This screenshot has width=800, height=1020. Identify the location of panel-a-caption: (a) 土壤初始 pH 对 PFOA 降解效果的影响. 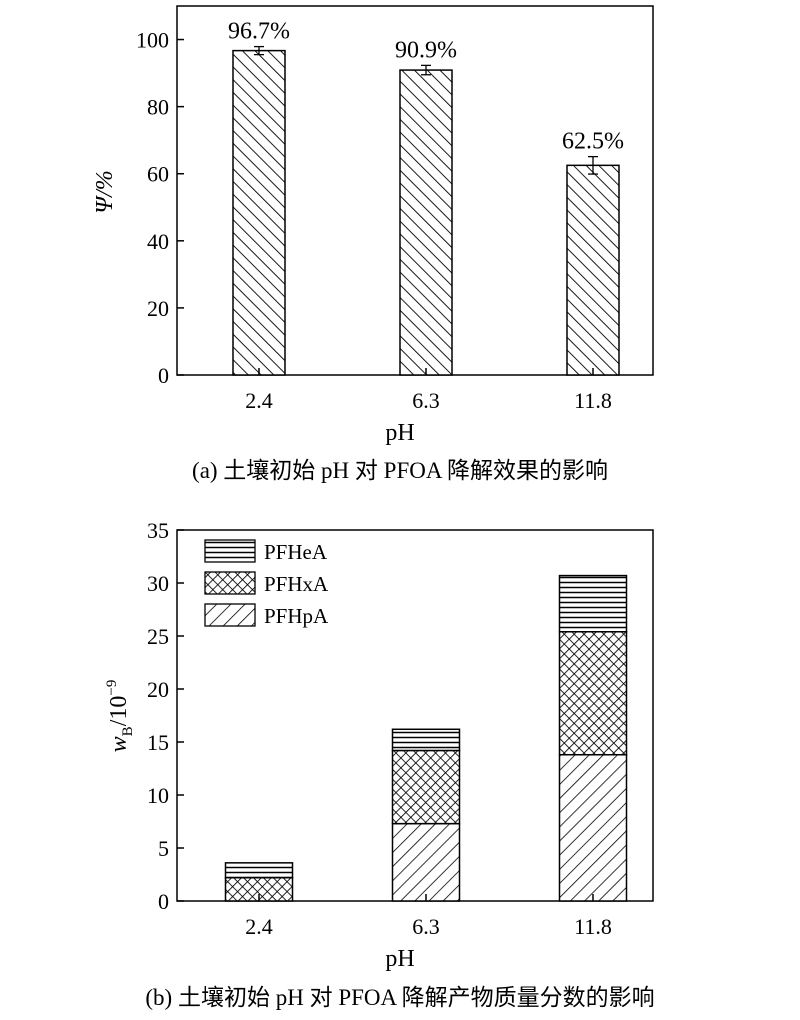
(400, 470).